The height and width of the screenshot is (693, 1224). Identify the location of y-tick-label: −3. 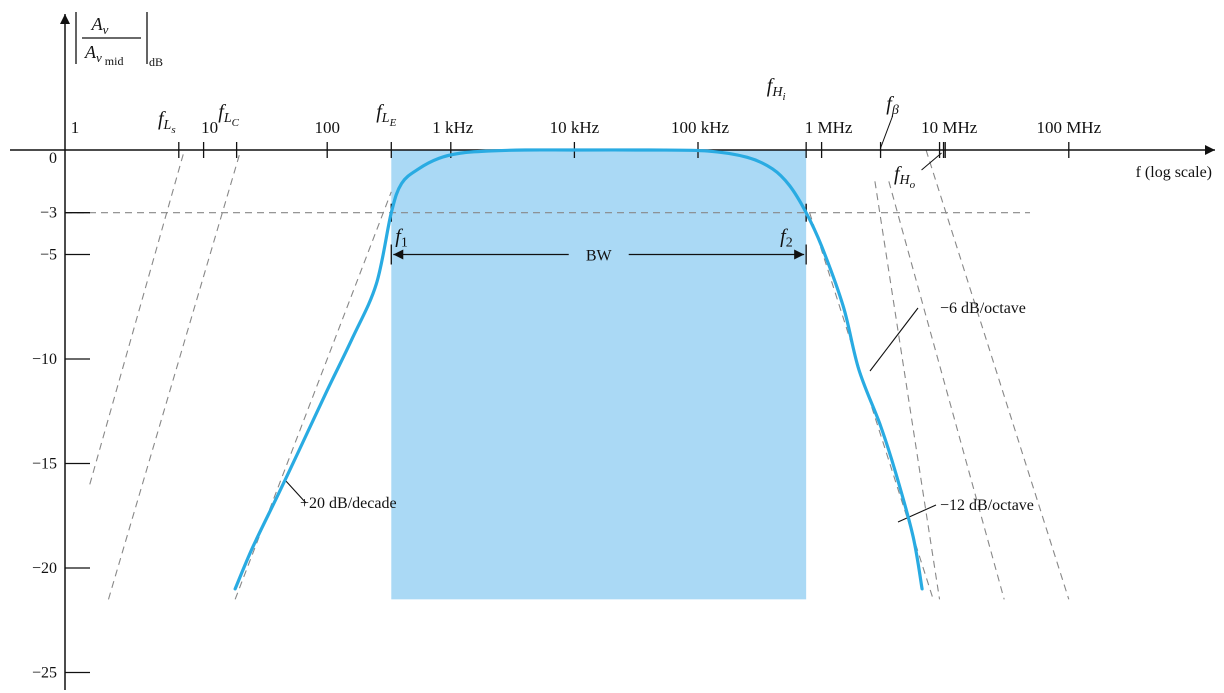
(48, 213).